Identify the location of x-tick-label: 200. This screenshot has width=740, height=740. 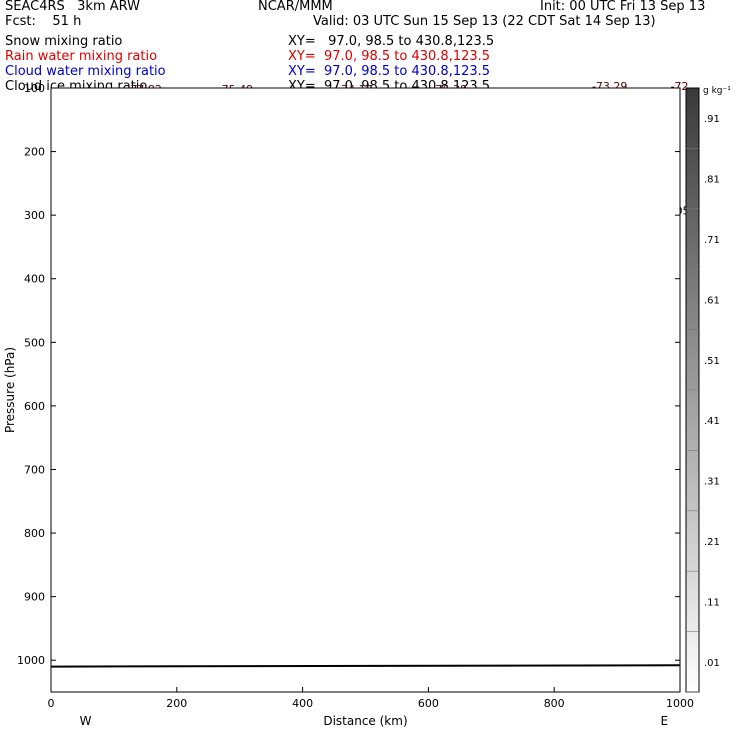
(176, 703).